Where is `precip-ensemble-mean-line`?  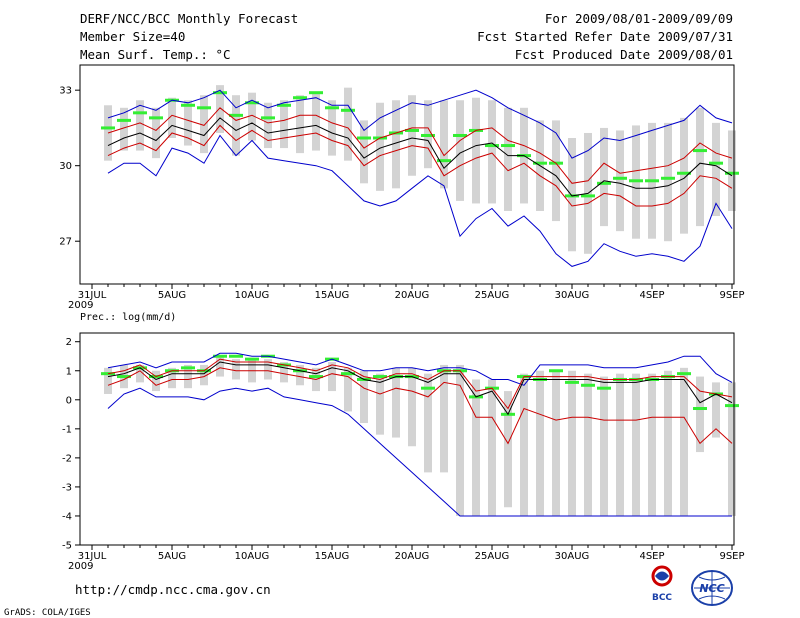
precip-ensemble-mean-line is located at coordinates (420, 388).